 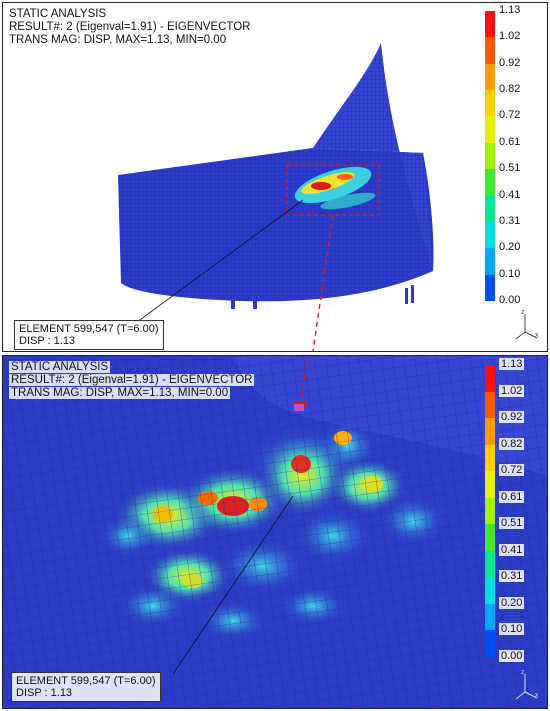 What do you see at coordinates (512, 523) in the screenshot?
I see `zoomed-legend-value: 0.51` at bounding box center [512, 523].